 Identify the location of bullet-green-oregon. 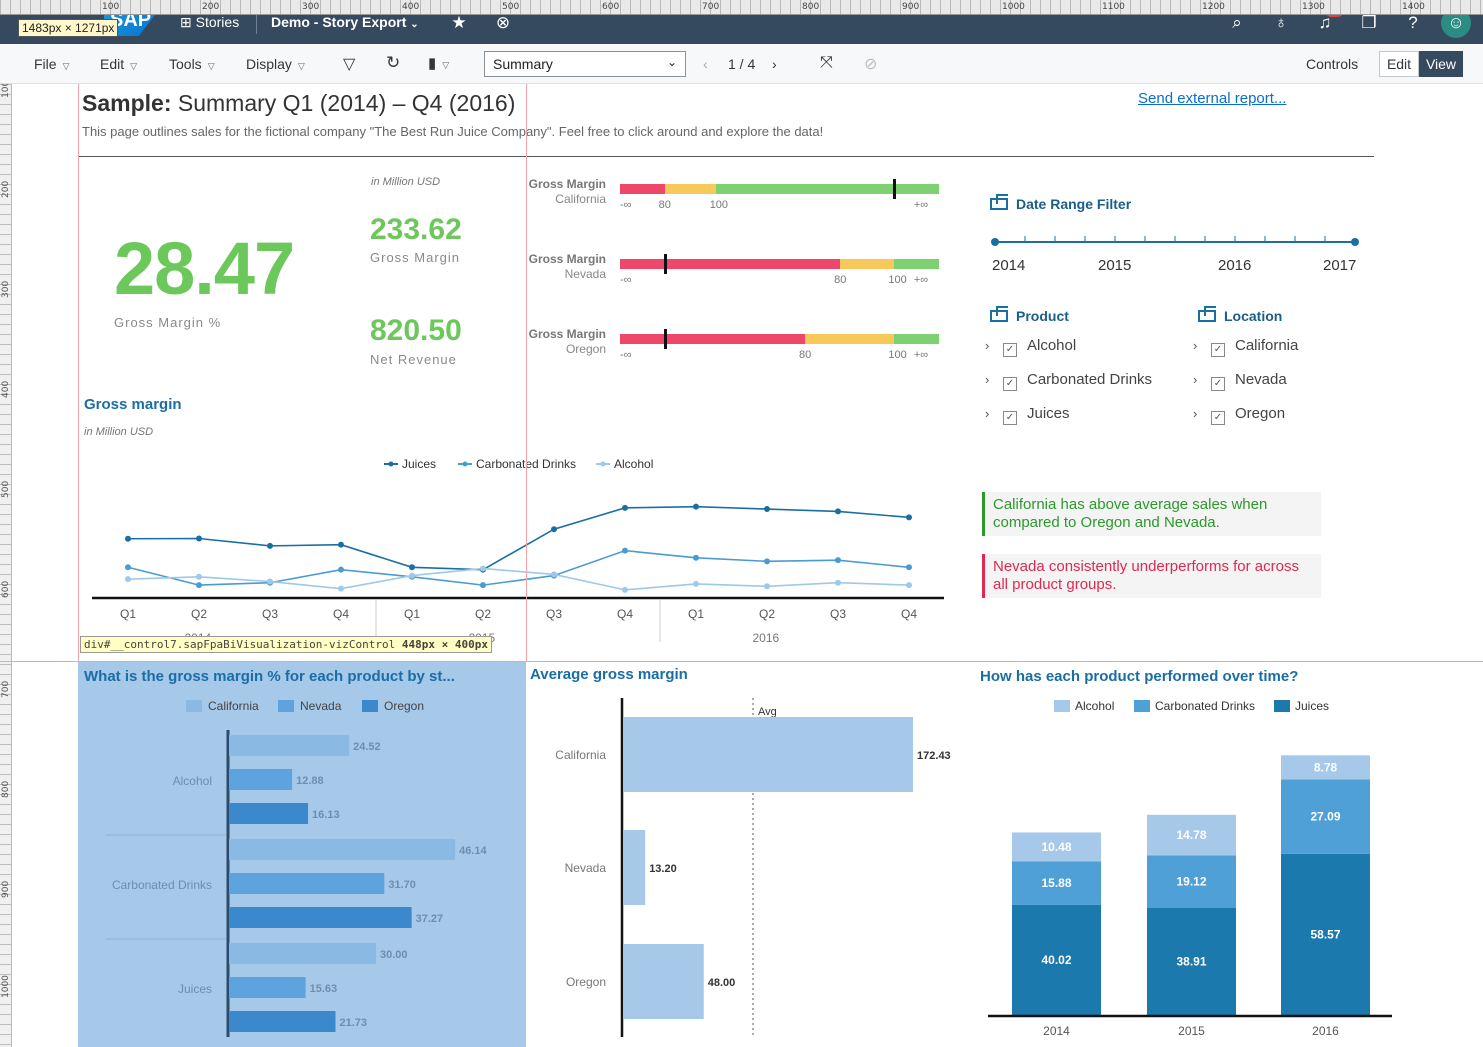
(916, 339).